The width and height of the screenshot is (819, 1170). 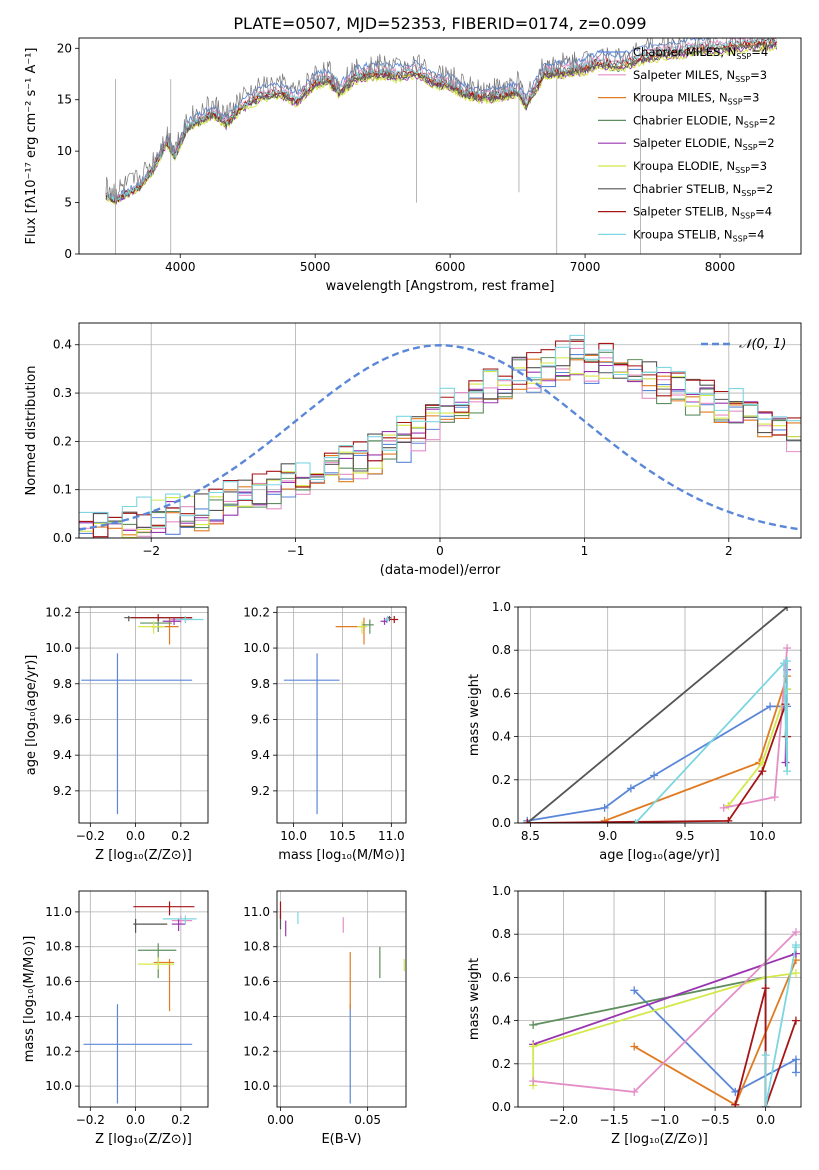 I want to click on y-tick-label: 10.4, so click(x=256, y=1016).